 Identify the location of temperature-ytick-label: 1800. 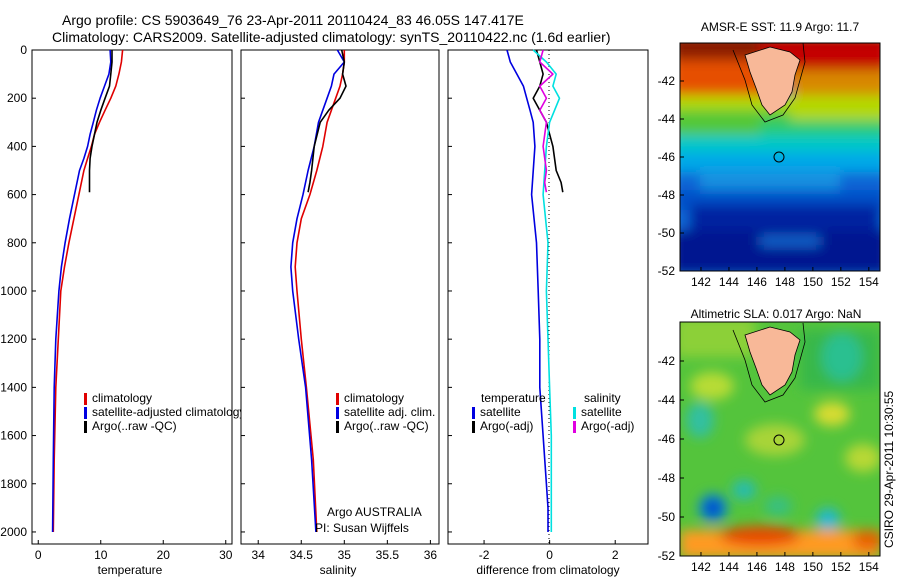
(13, 484).